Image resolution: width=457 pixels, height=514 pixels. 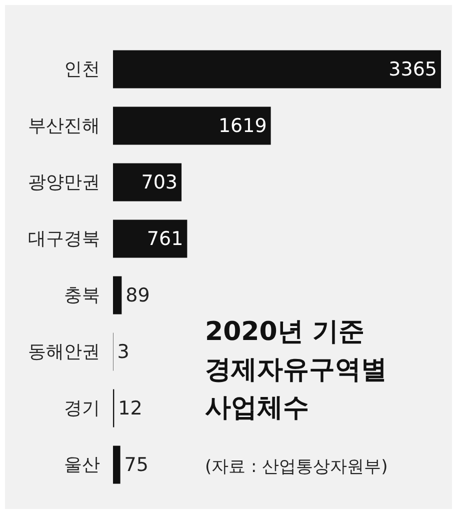 I want to click on annotation: (자료 : 산업통상자원부), so click(x=296, y=467).